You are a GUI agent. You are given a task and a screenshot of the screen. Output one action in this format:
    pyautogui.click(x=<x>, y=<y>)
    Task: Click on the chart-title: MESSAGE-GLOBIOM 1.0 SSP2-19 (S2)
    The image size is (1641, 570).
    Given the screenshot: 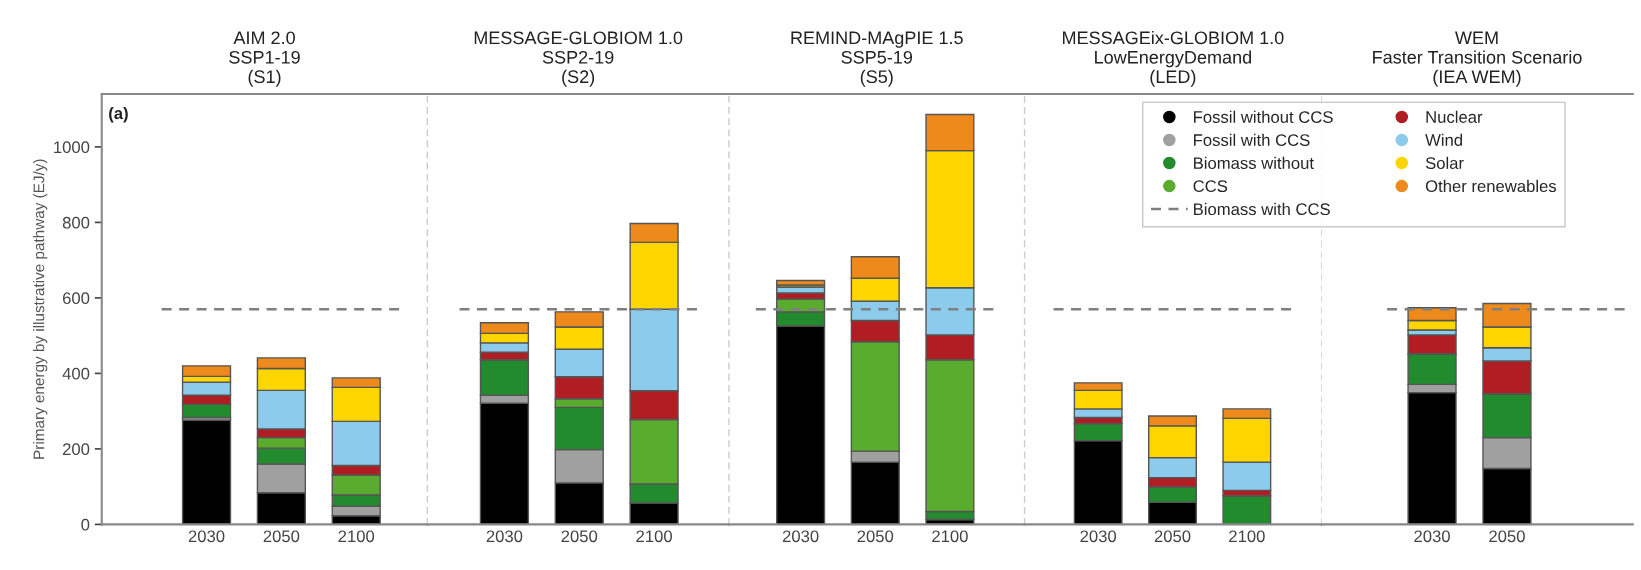 What is the action you would take?
    pyautogui.click(x=578, y=59)
    